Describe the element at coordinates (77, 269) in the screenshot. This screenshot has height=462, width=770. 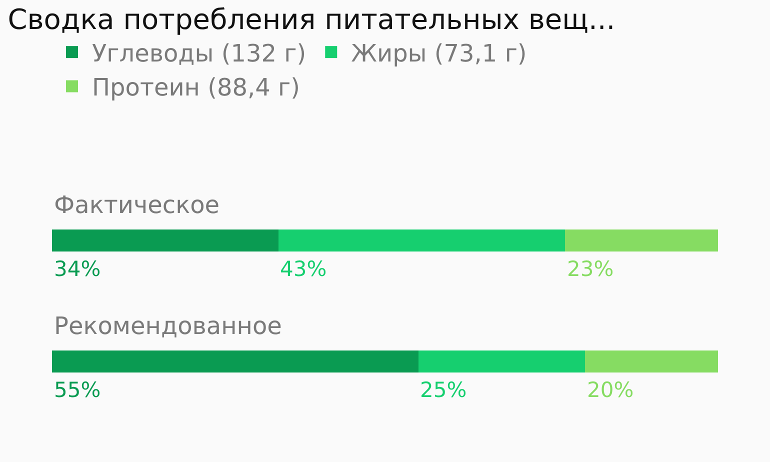
I see `data-label: 34%` at that location.